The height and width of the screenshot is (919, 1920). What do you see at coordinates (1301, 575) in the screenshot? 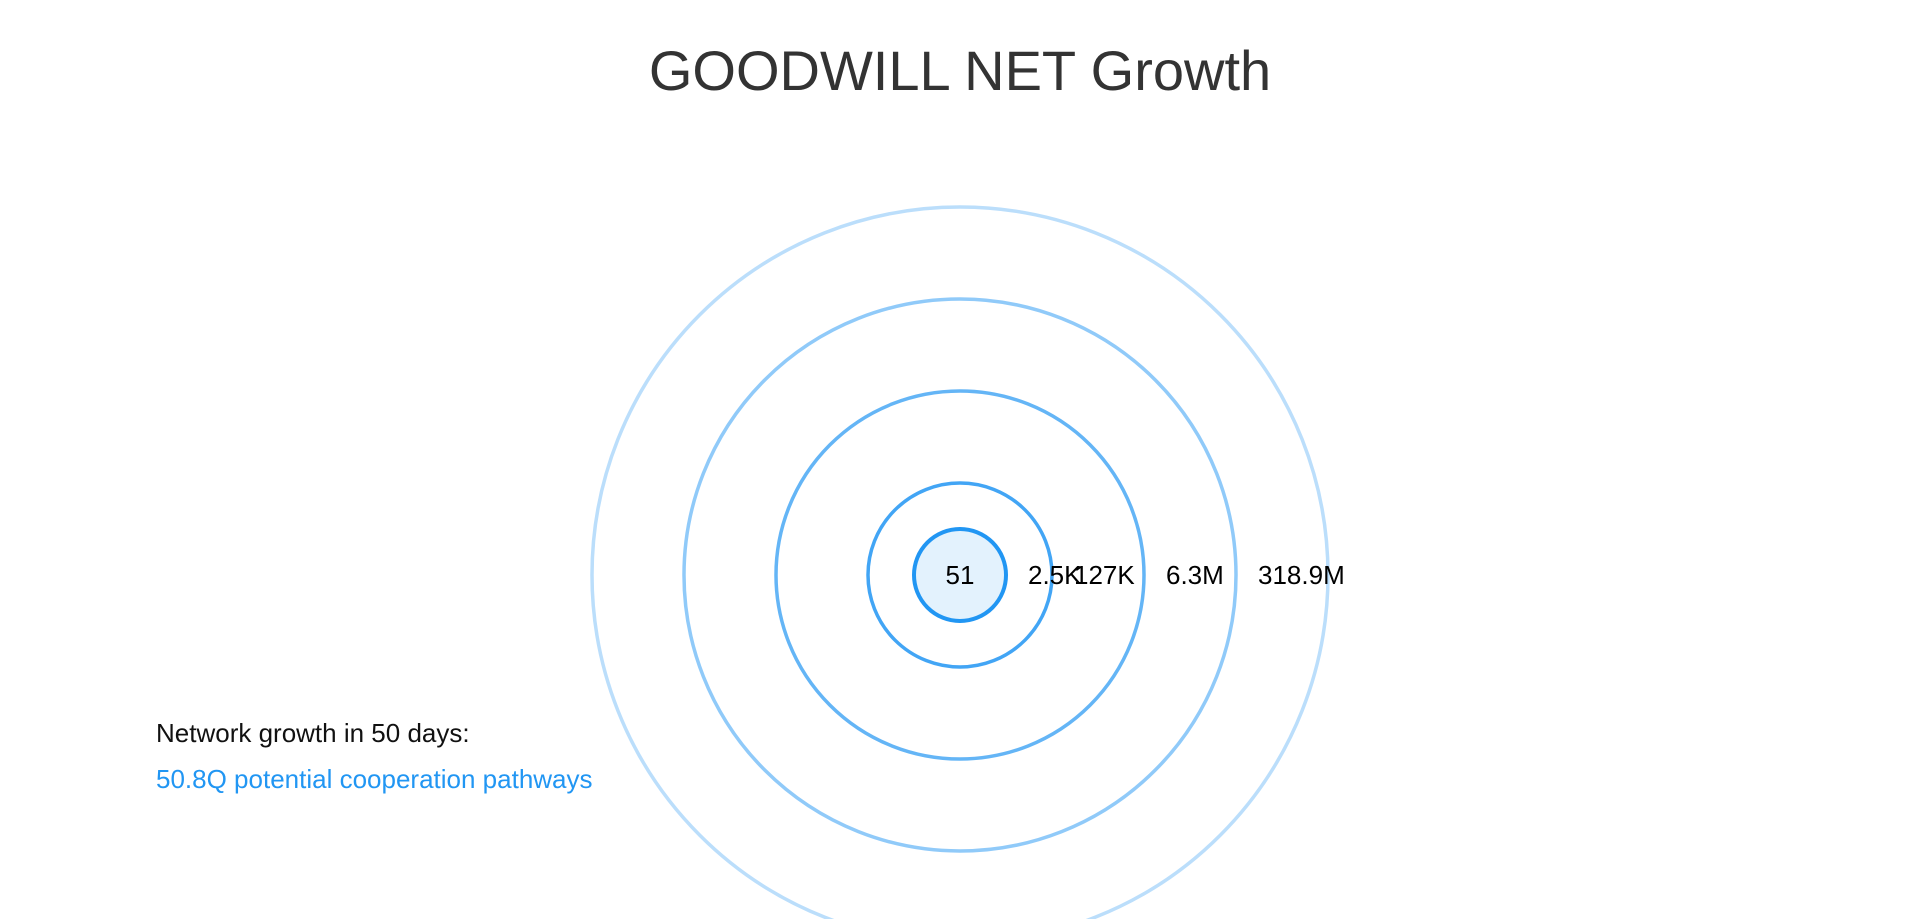
I see `ring-label-5: 318.9M` at bounding box center [1301, 575].